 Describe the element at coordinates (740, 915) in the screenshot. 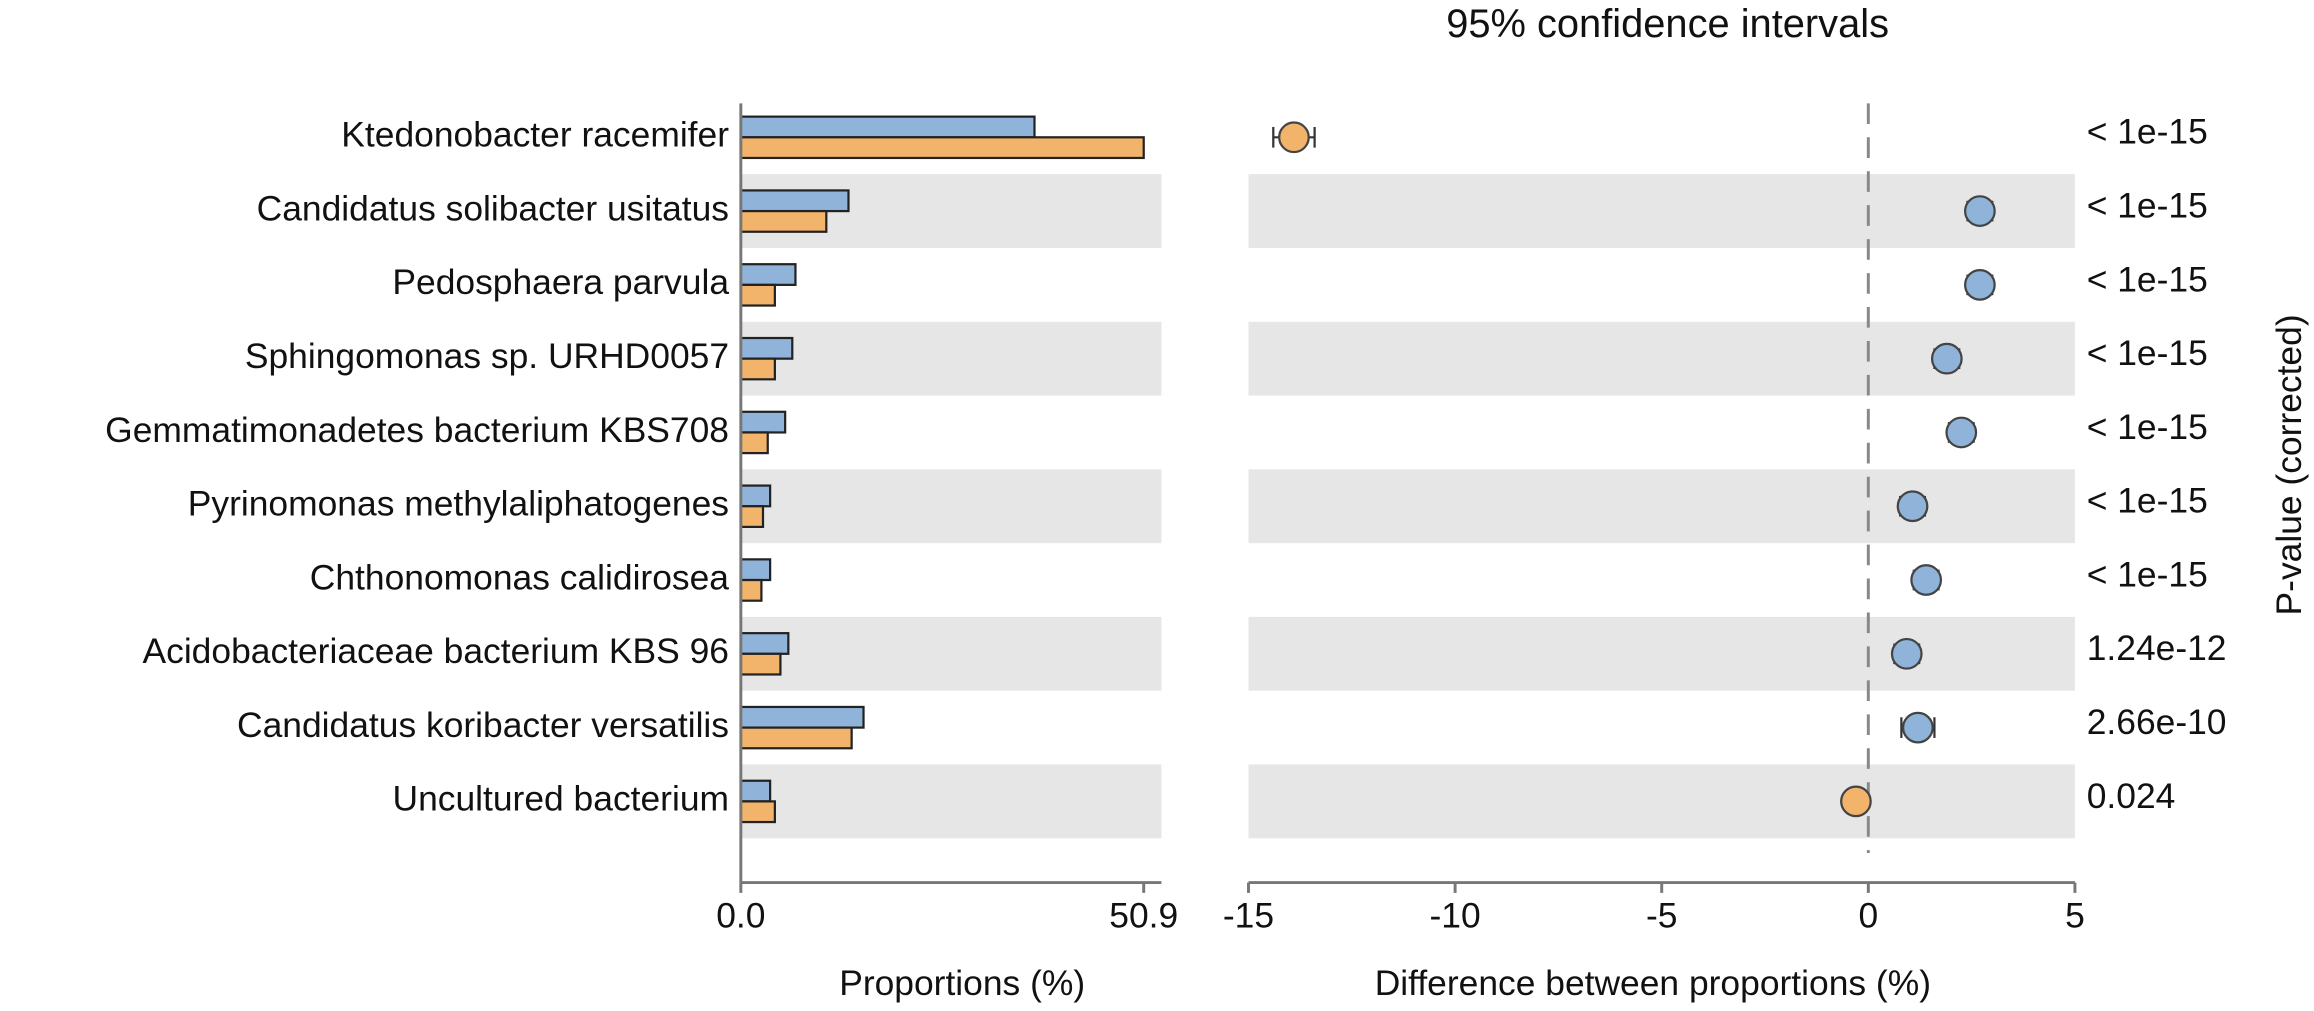

I see `x-tick-label: 0.0` at that location.